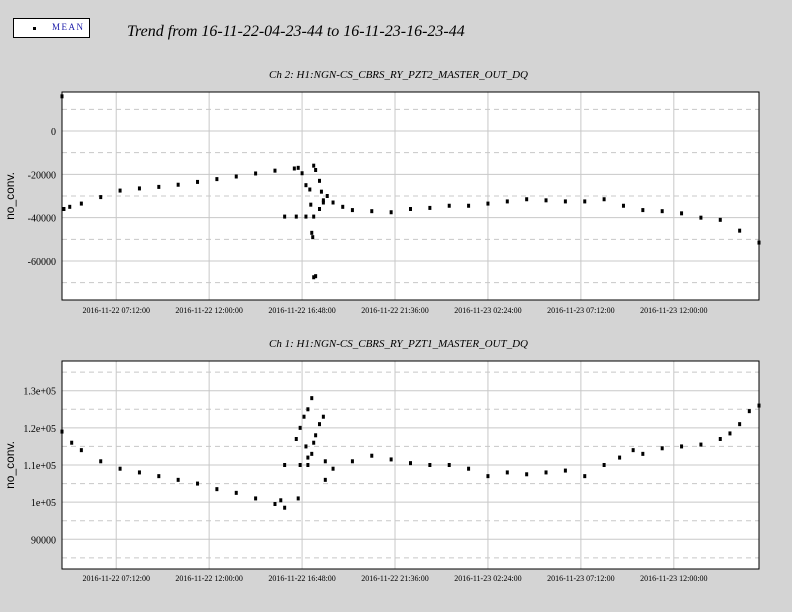 This screenshot has width=792, height=612. What do you see at coordinates (580, 310) in the screenshot?
I see `x-tick-label: 2016-11-23 07:12:00` at bounding box center [580, 310].